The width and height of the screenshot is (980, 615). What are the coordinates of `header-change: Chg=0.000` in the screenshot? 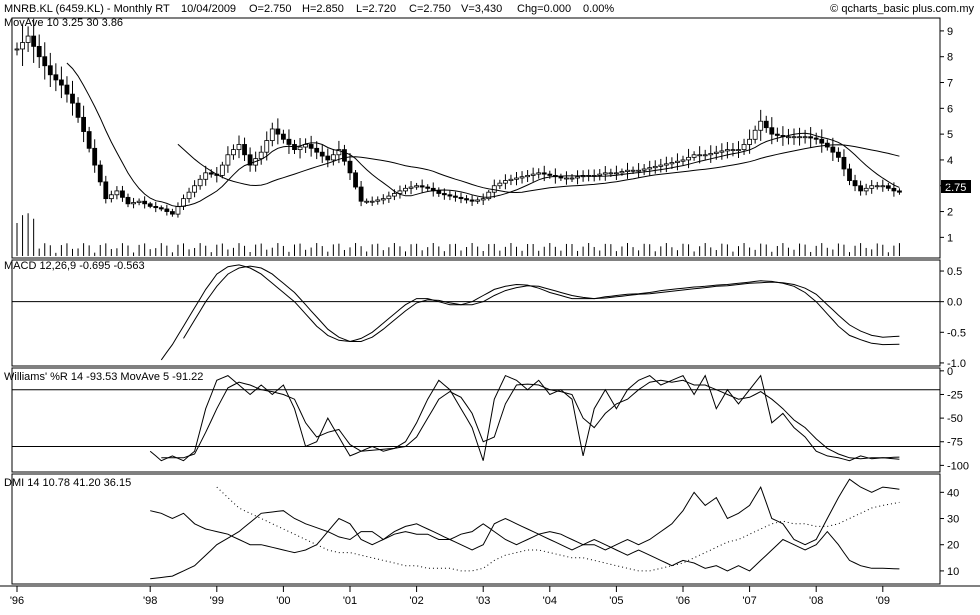 It's located at (544, 9).